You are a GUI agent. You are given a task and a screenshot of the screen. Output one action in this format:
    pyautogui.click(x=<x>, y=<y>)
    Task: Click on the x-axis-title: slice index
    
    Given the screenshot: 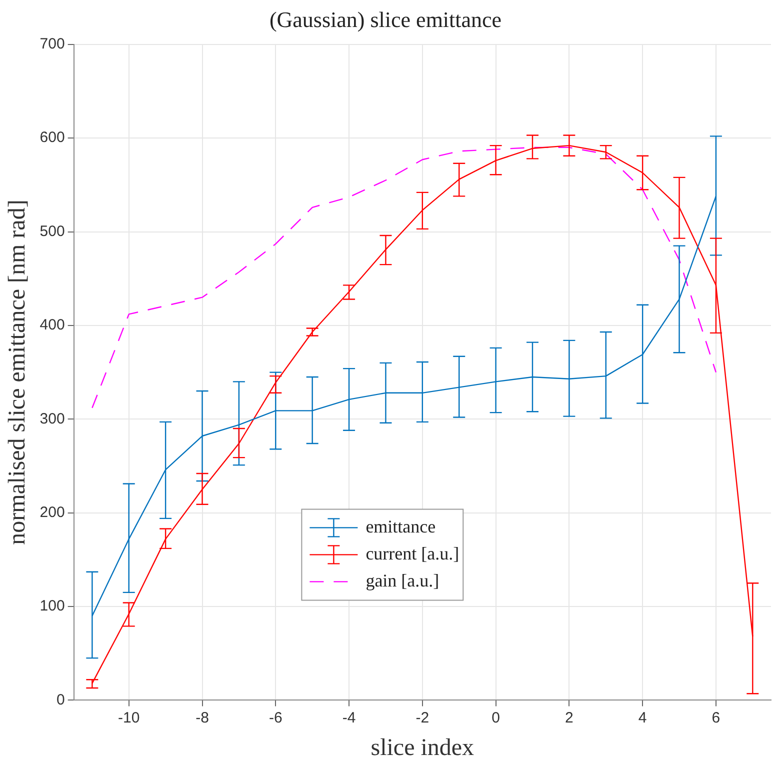 What is the action you would take?
    pyautogui.click(x=422, y=747)
    